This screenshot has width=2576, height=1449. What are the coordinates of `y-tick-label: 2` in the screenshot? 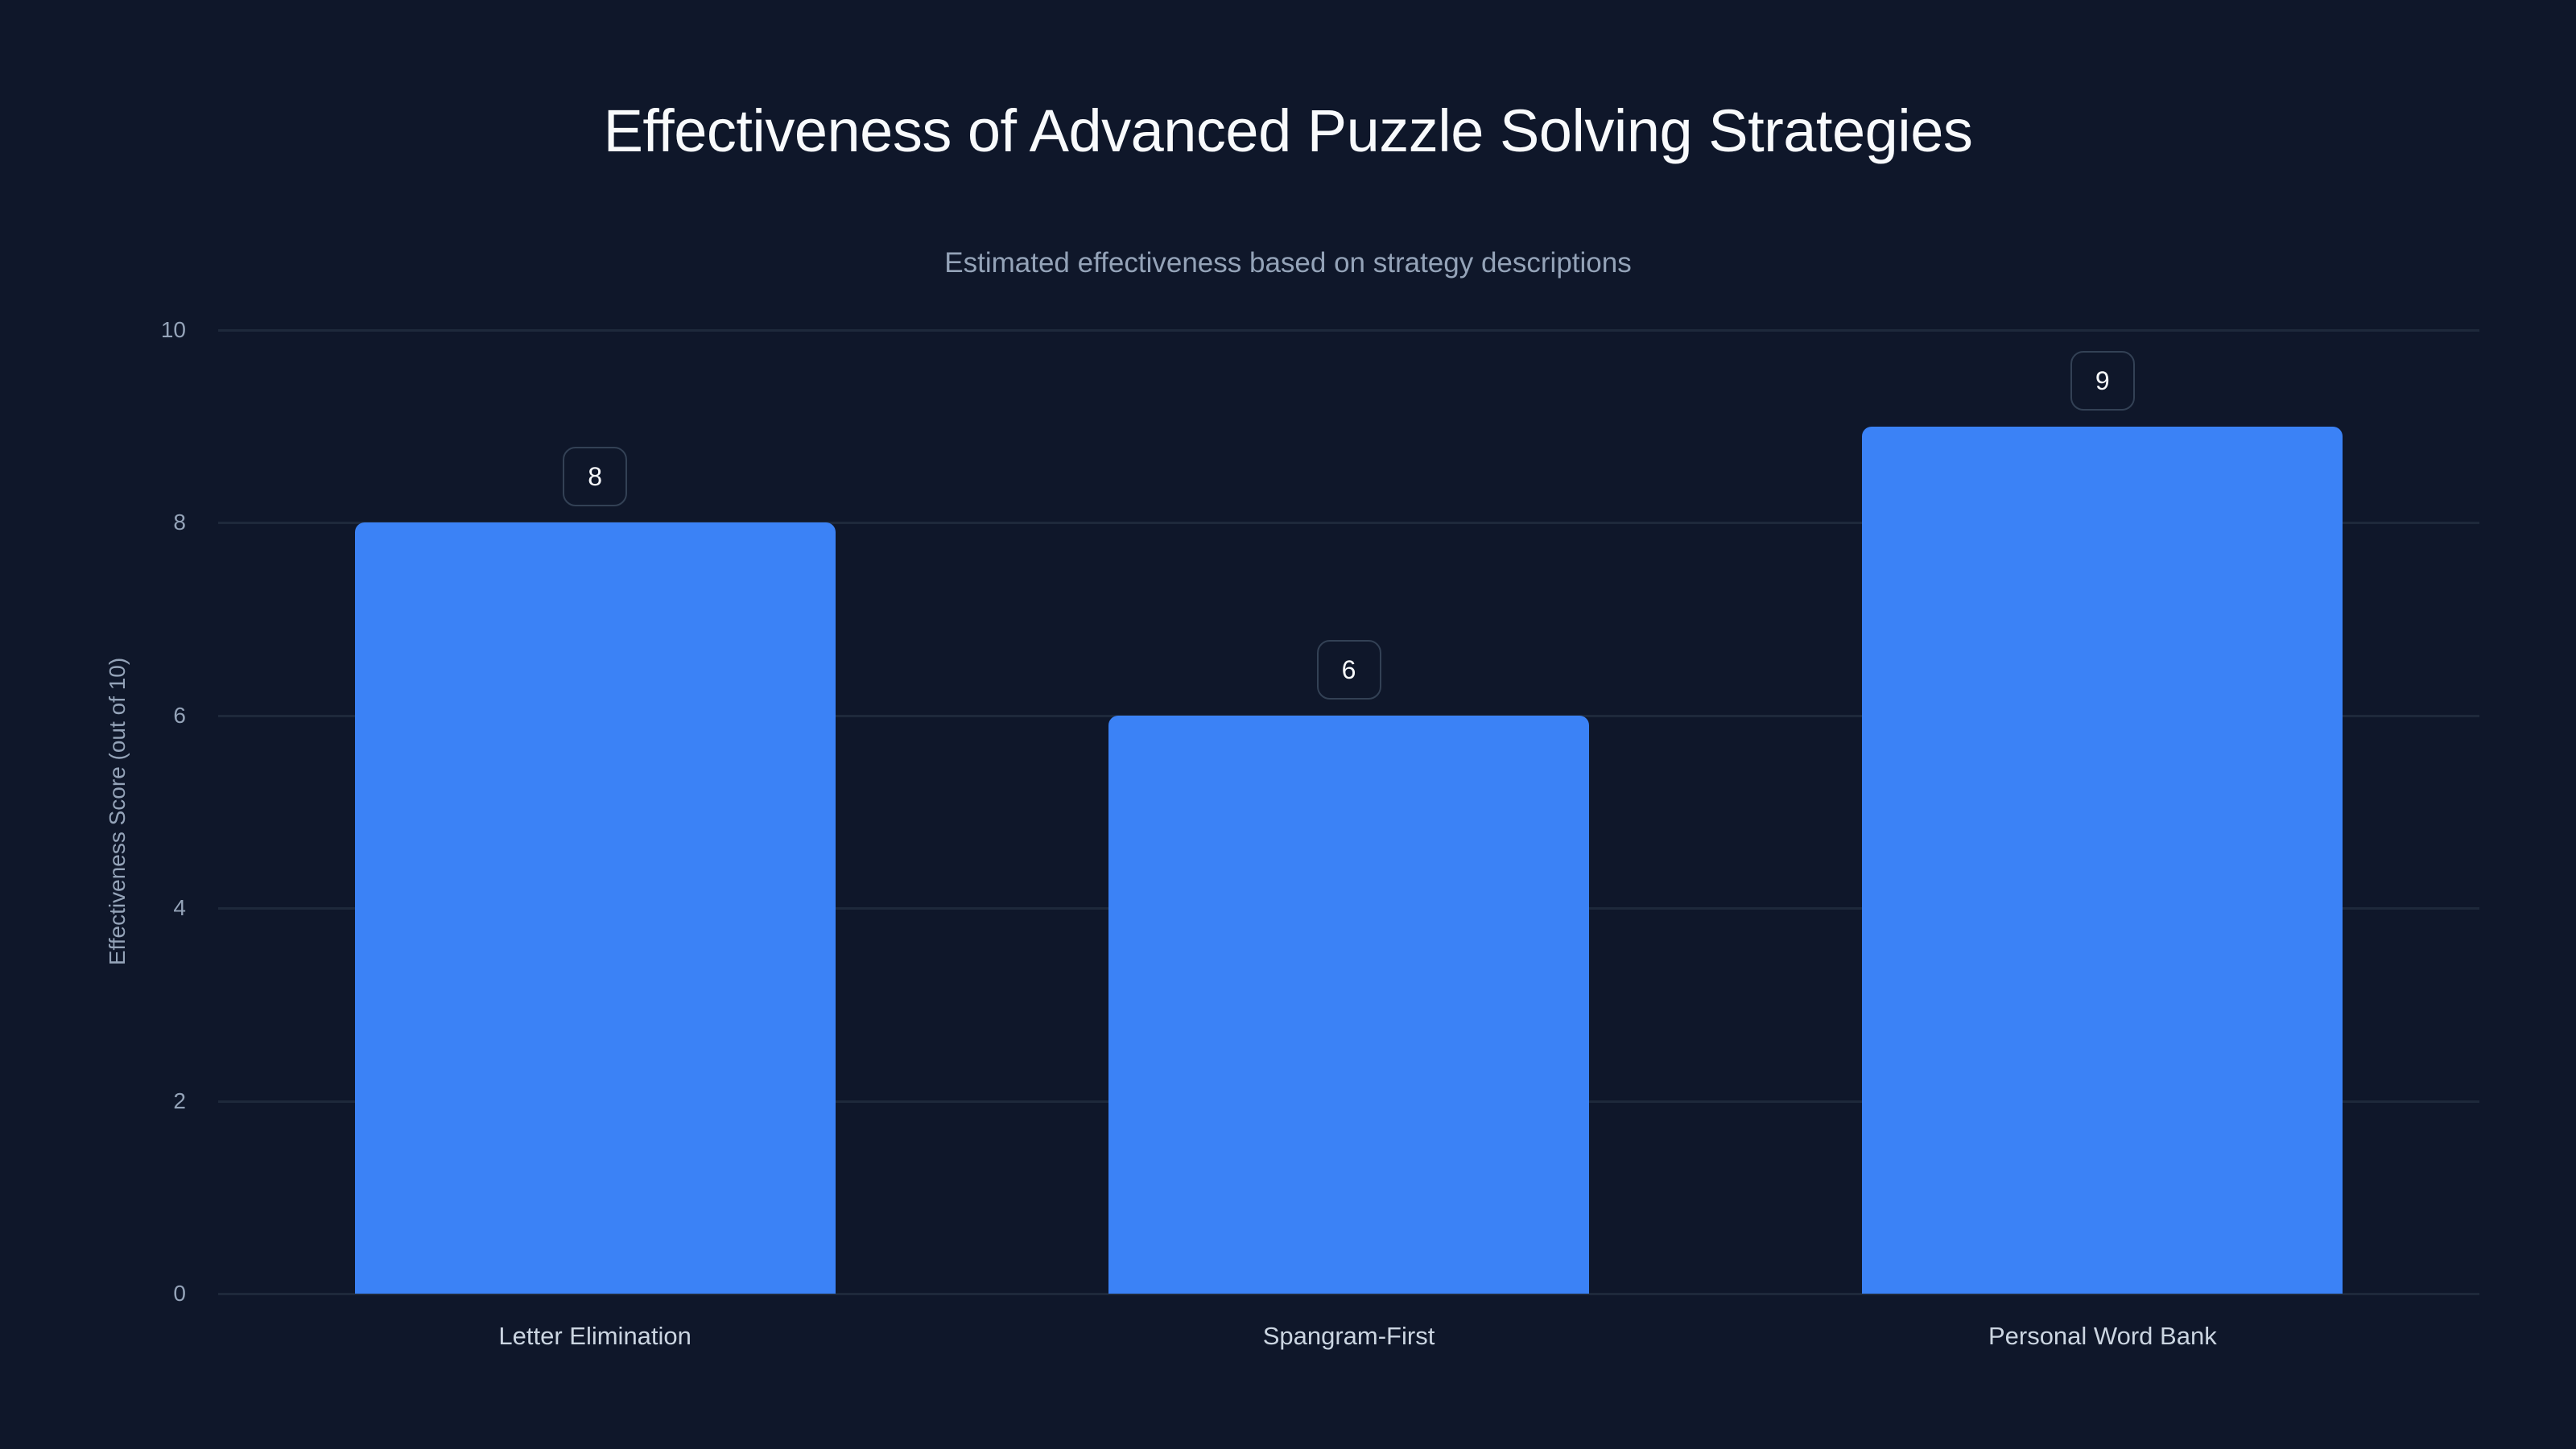 It's located at (179, 1100).